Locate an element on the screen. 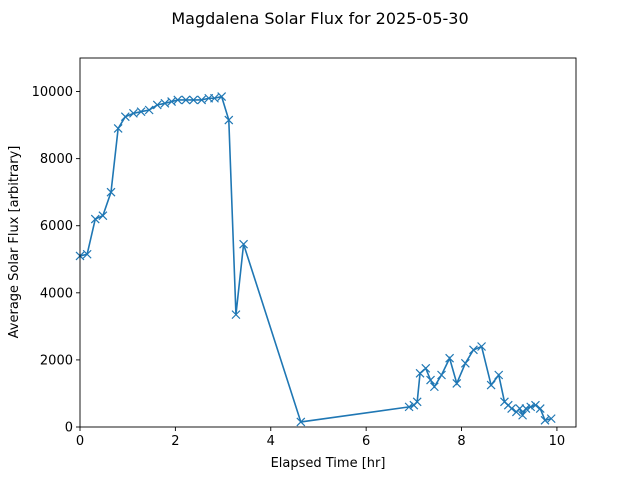 This screenshot has height=480, width=640. y-tick-label: 10000 is located at coordinates (52, 92).